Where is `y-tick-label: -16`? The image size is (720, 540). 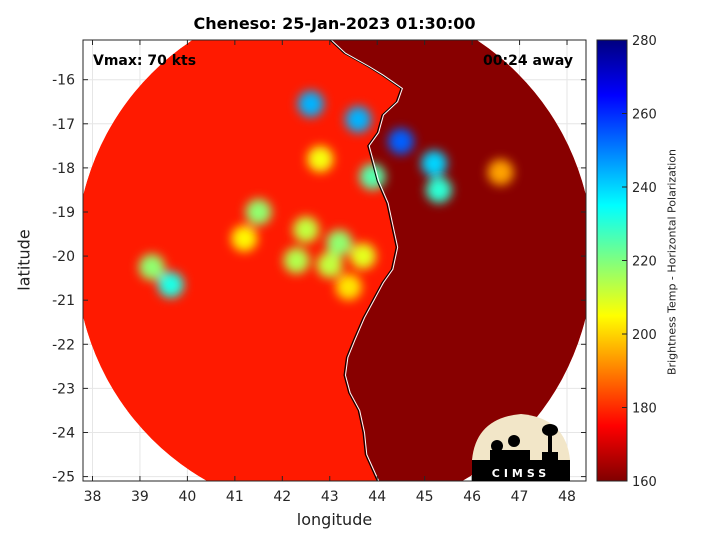
y-tick-label: -16 is located at coordinates (63, 81).